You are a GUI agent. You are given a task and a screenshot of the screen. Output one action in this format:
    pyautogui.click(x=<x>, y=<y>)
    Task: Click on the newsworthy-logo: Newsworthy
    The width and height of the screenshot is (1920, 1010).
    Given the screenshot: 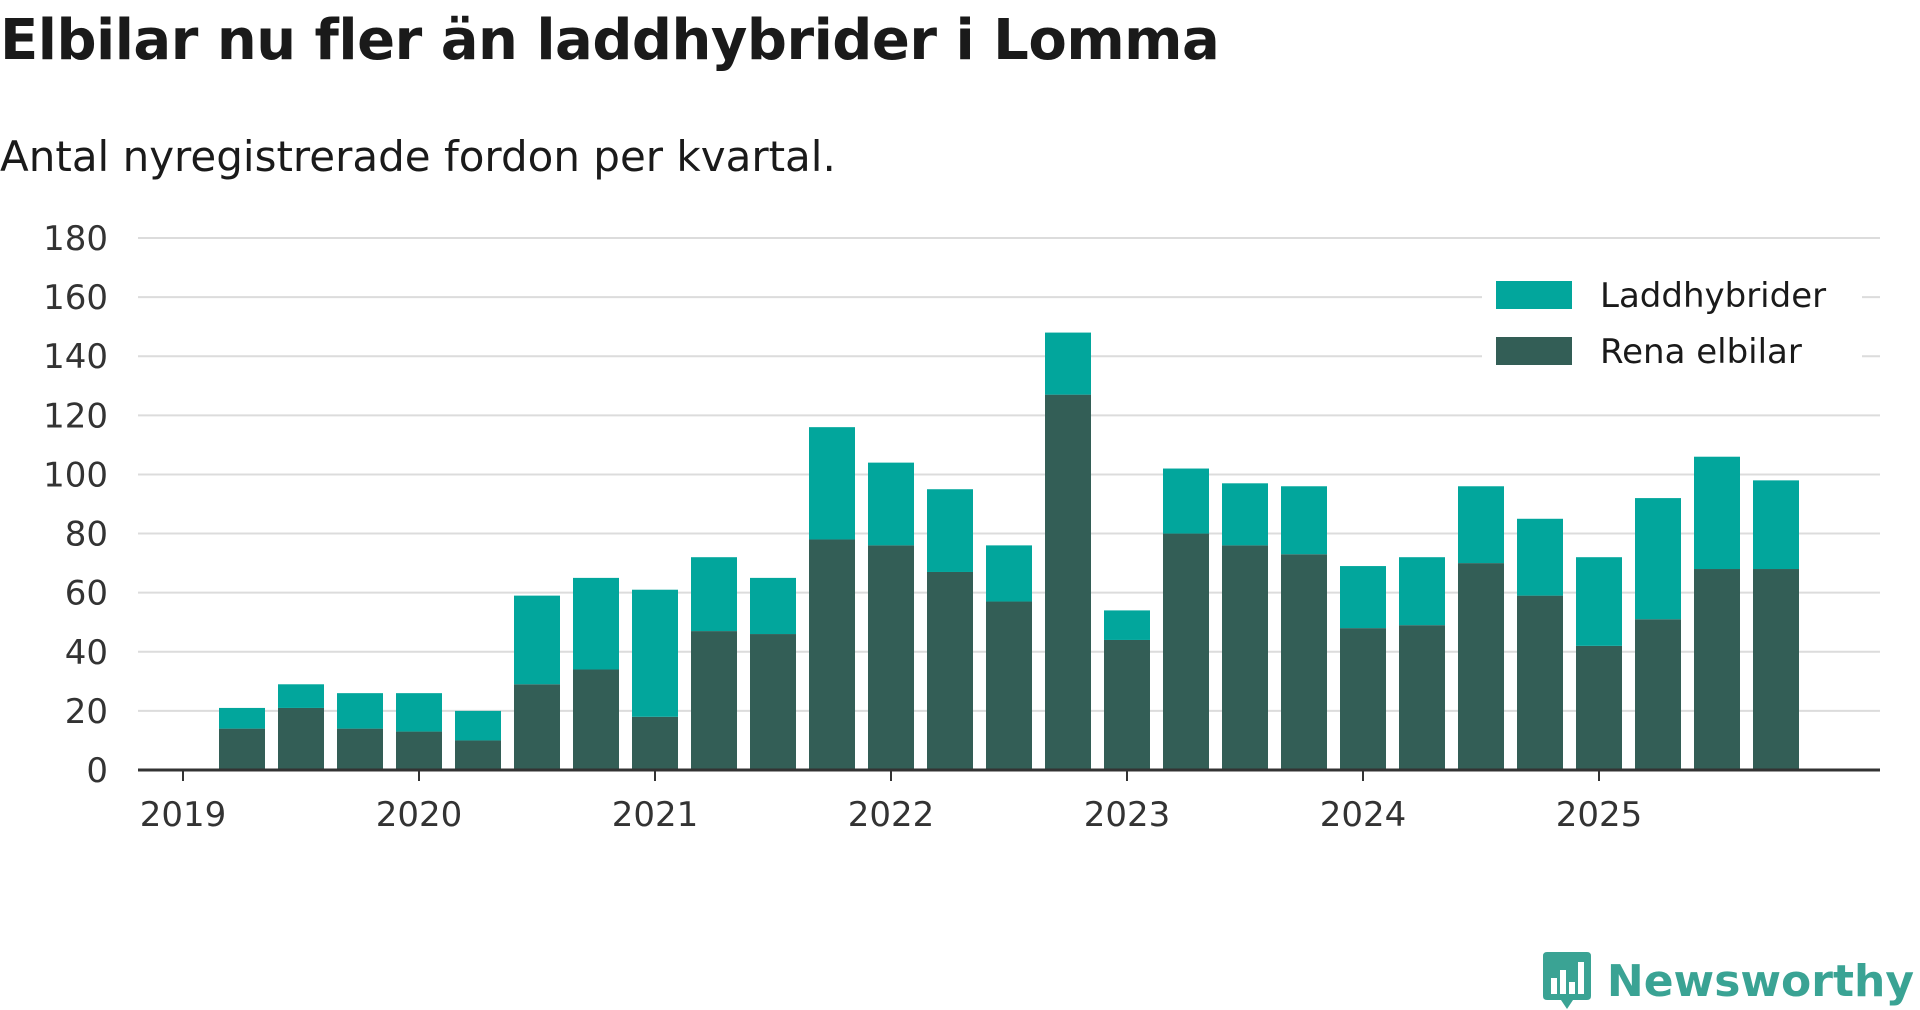 What is the action you would take?
    pyautogui.click(x=1728, y=981)
    